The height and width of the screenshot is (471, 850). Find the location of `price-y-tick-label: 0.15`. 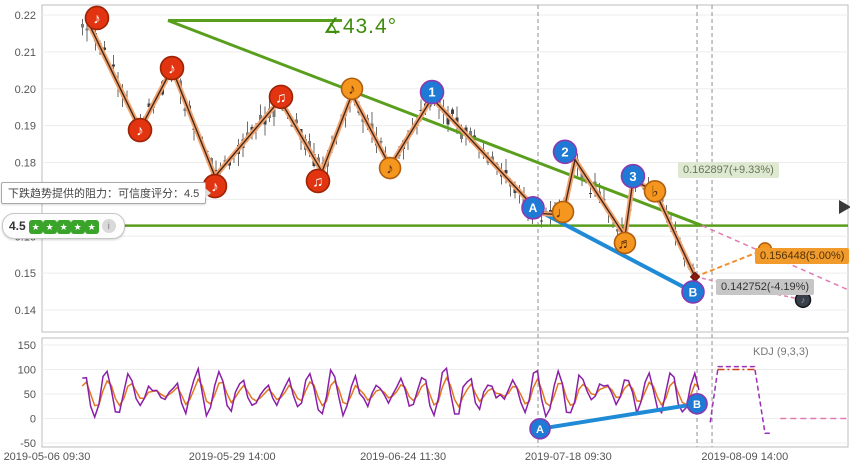

price-y-tick-label: 0.15 is located at coordinates (25, 274).